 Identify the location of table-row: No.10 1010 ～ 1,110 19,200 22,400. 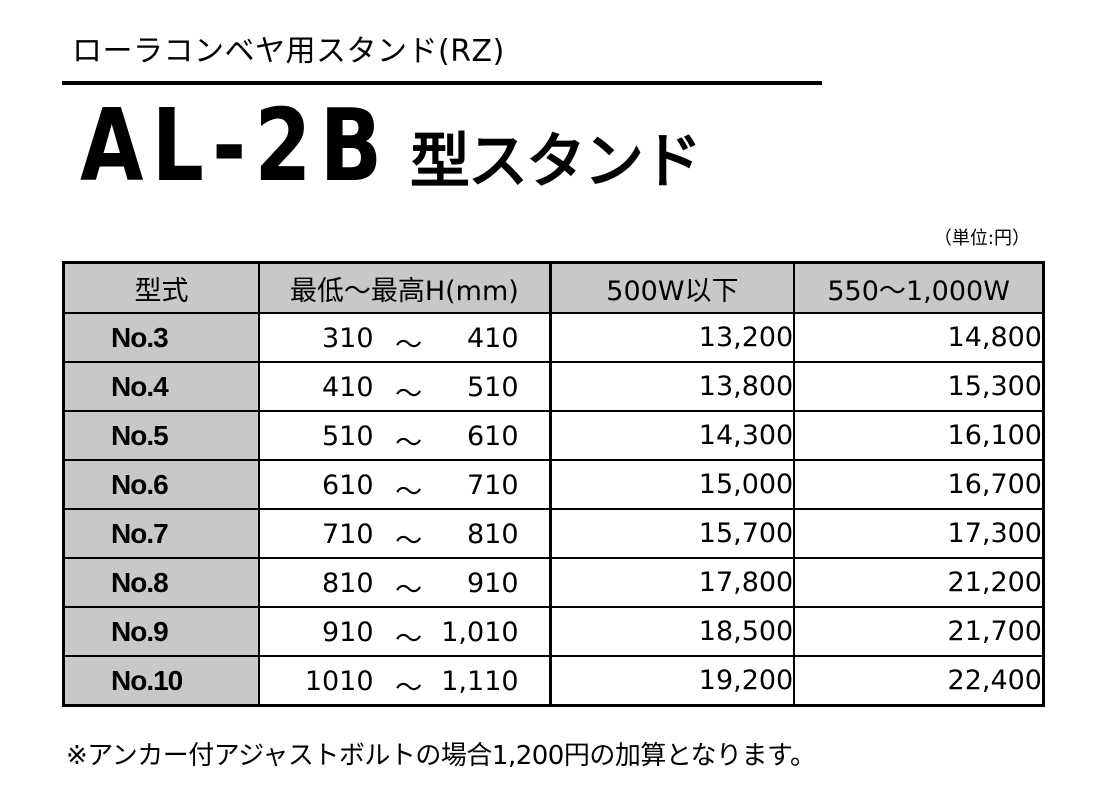
(553, 681).